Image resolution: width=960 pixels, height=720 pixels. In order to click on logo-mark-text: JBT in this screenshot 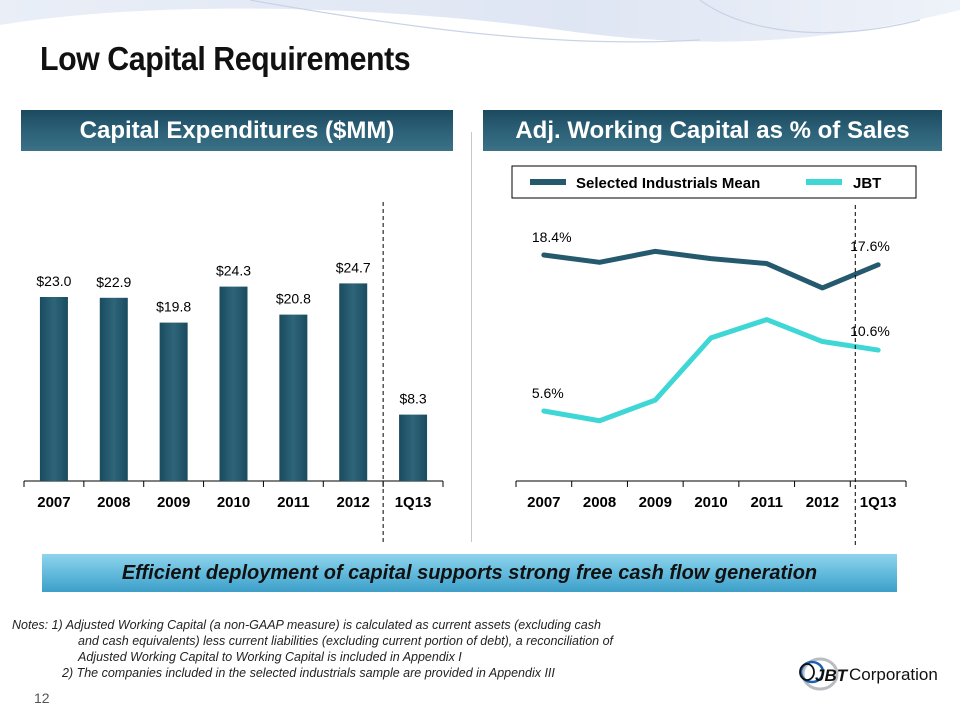, I will do `click(832, 675)`.